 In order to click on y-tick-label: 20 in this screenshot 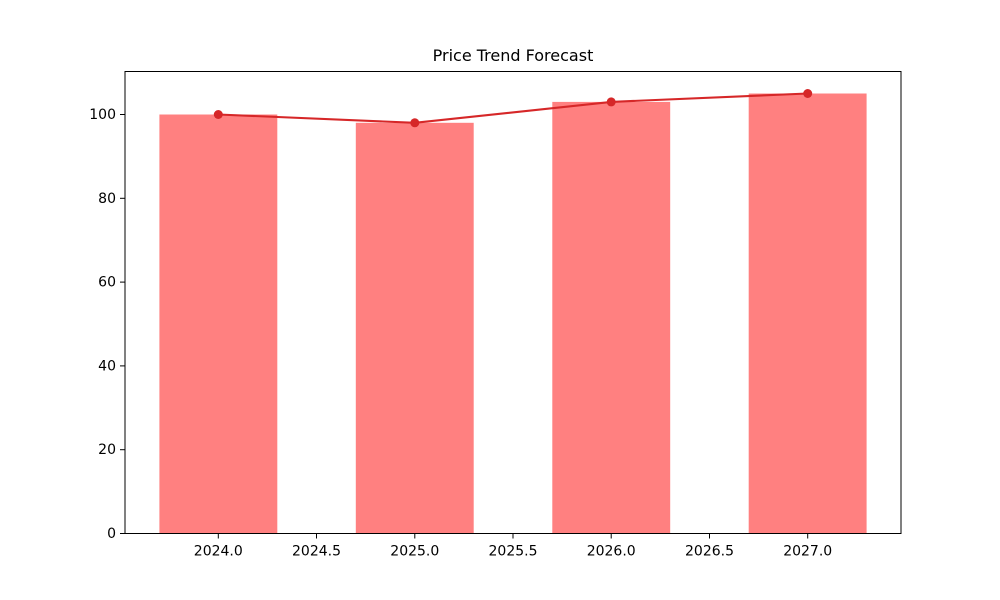, I will do `click(107, 450)`.